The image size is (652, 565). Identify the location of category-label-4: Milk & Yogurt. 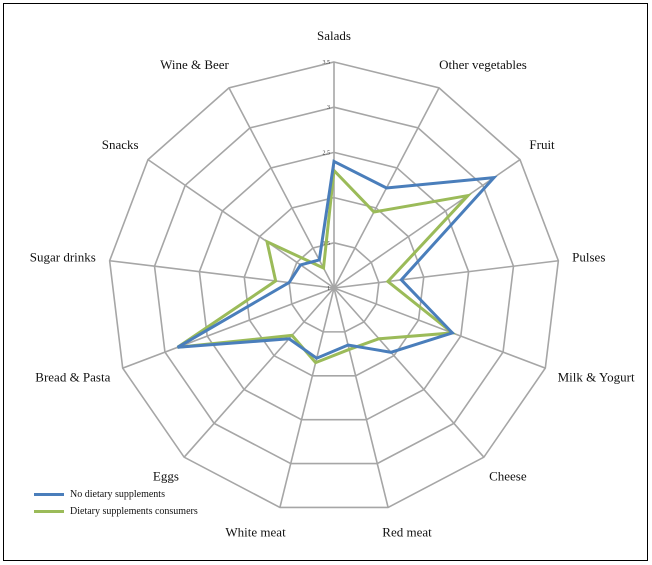
(596, 376).